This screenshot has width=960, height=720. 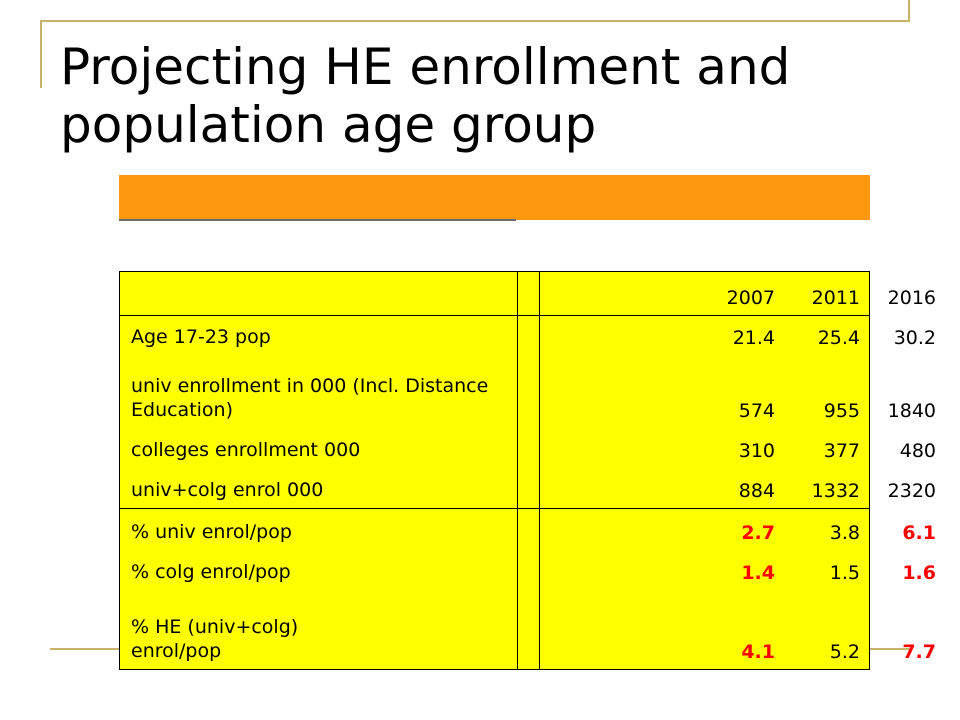 What do you see at coordinates (41, 54) in the screenshot?
I see `decor-line-left` at bounding box center [41, 54].